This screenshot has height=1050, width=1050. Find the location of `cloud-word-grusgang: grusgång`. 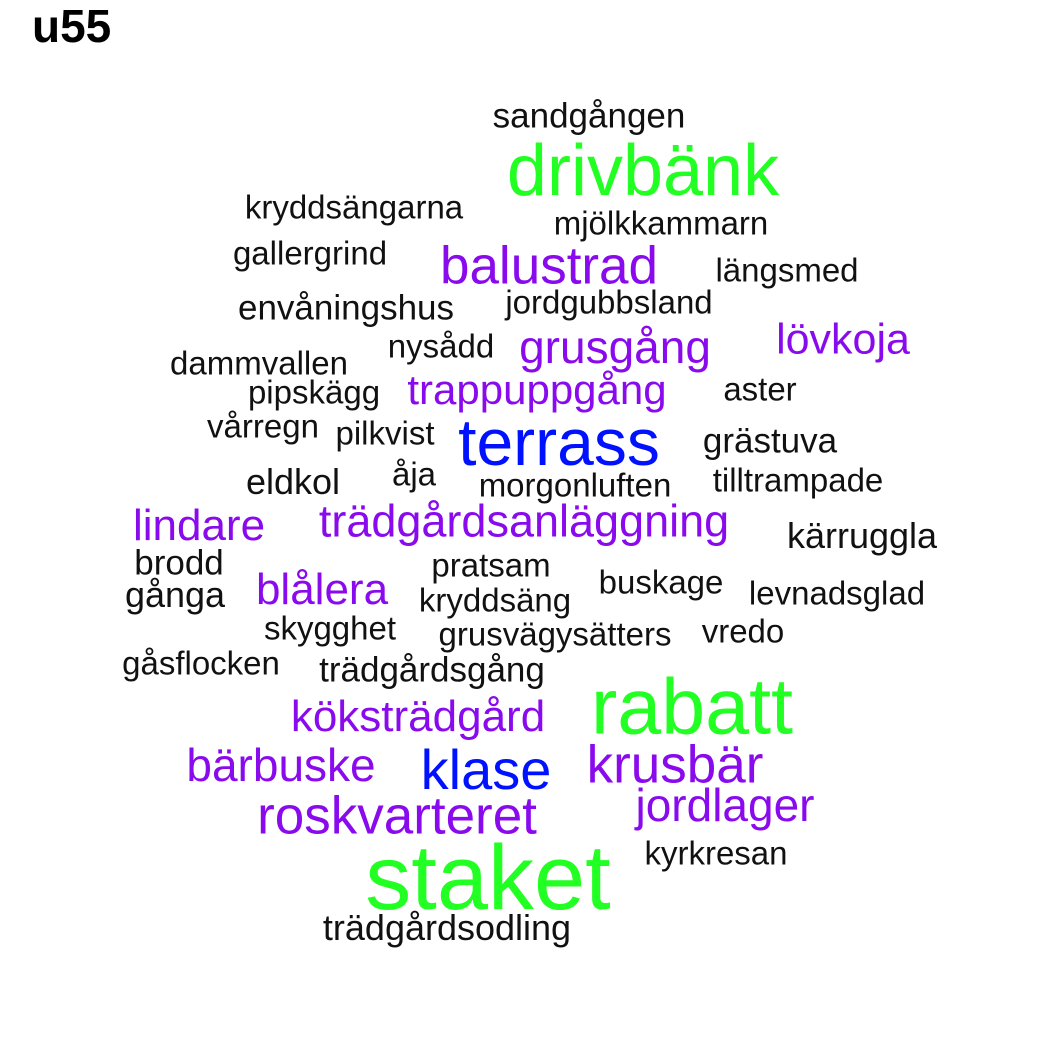

cloud-word-grusgang: grusgång is located at coordinates (615, 347).